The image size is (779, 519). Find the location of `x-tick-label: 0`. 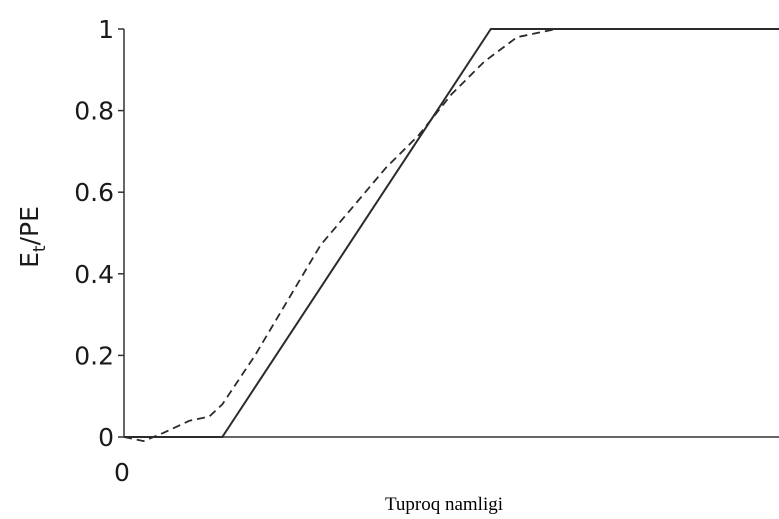

x-tick-label: 0 is located at coordinates (122, 472).